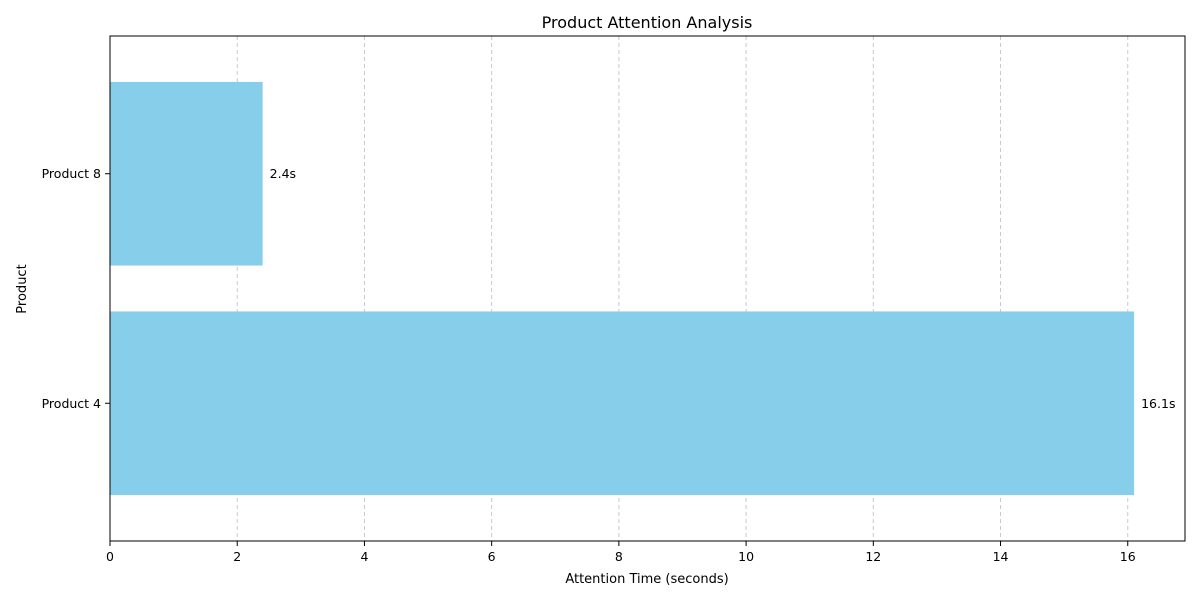 The height and width of the screenshot is (600, 1200). I want to click on x-tick-label-5: 10, so click(746, 556).